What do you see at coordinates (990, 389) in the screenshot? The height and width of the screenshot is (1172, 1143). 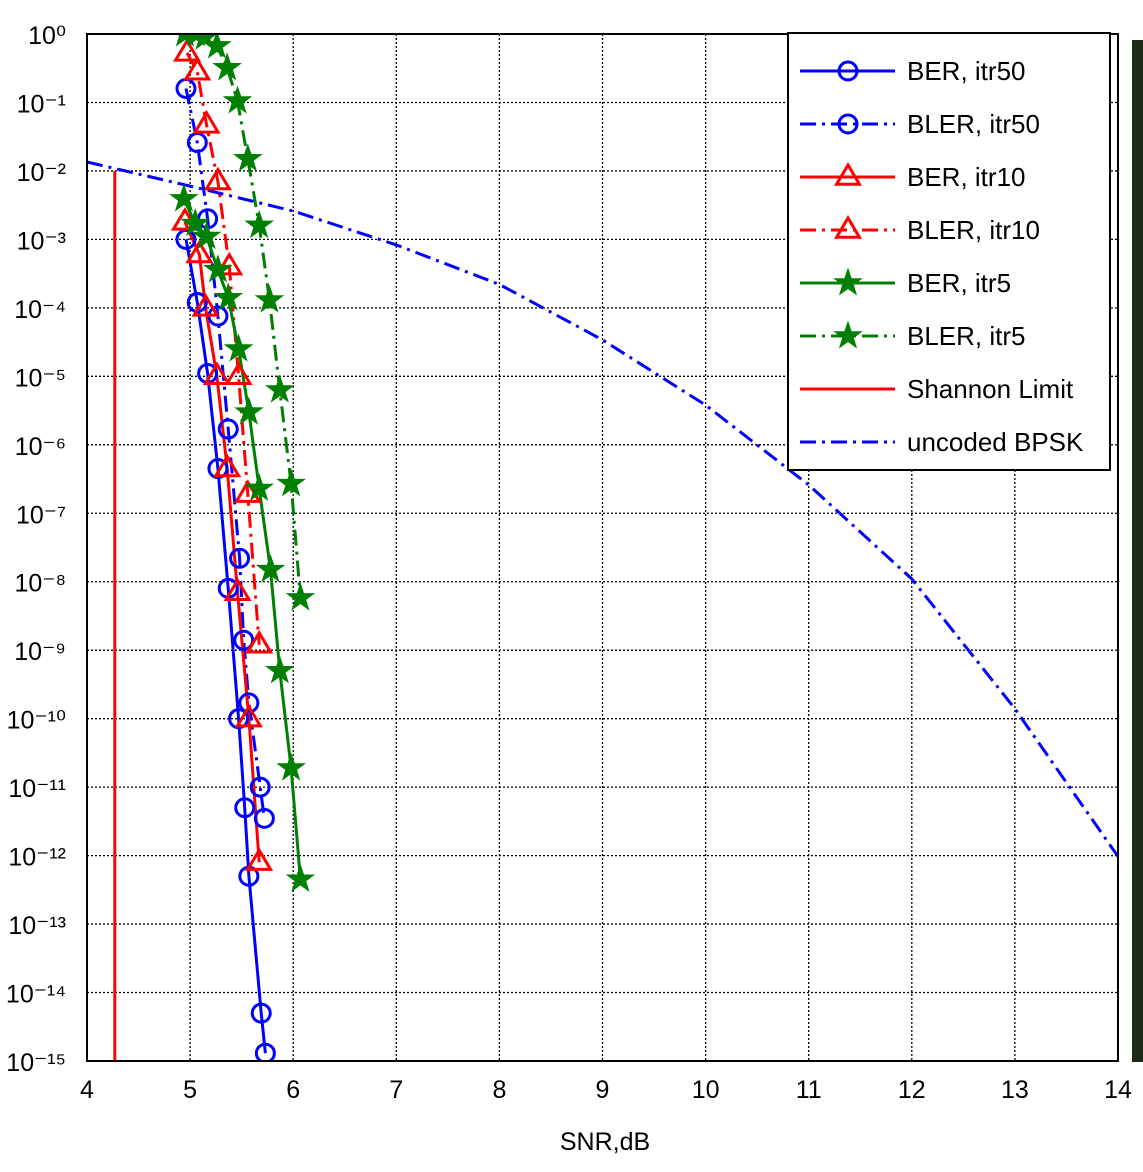 I see `legend-label: Shannon Limit` at bounding box center [990, 389].